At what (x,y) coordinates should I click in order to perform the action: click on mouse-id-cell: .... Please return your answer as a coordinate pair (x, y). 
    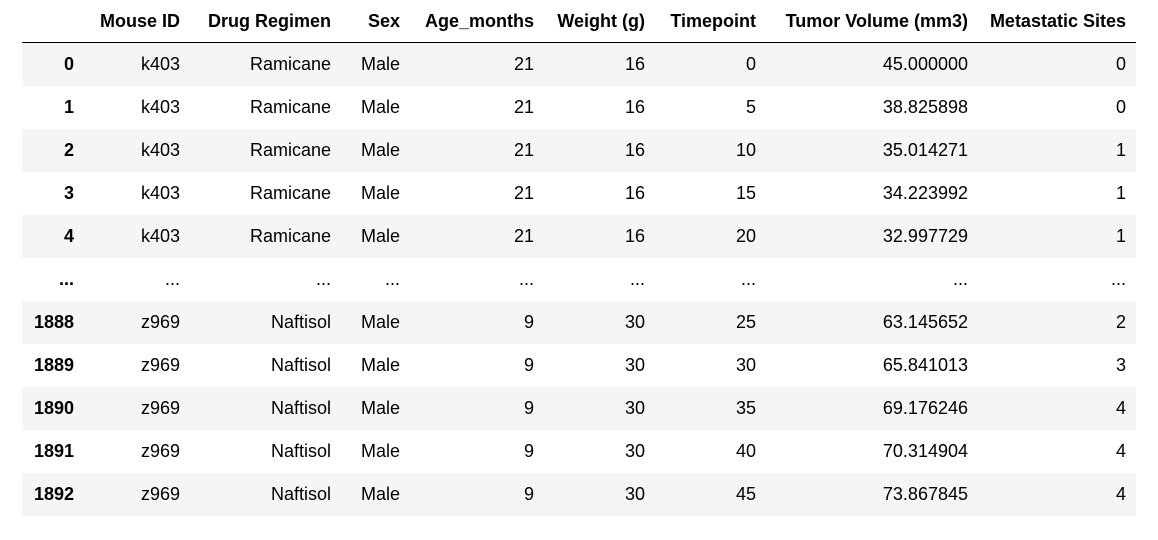
    Looking at the image, I should click on (172, 279).